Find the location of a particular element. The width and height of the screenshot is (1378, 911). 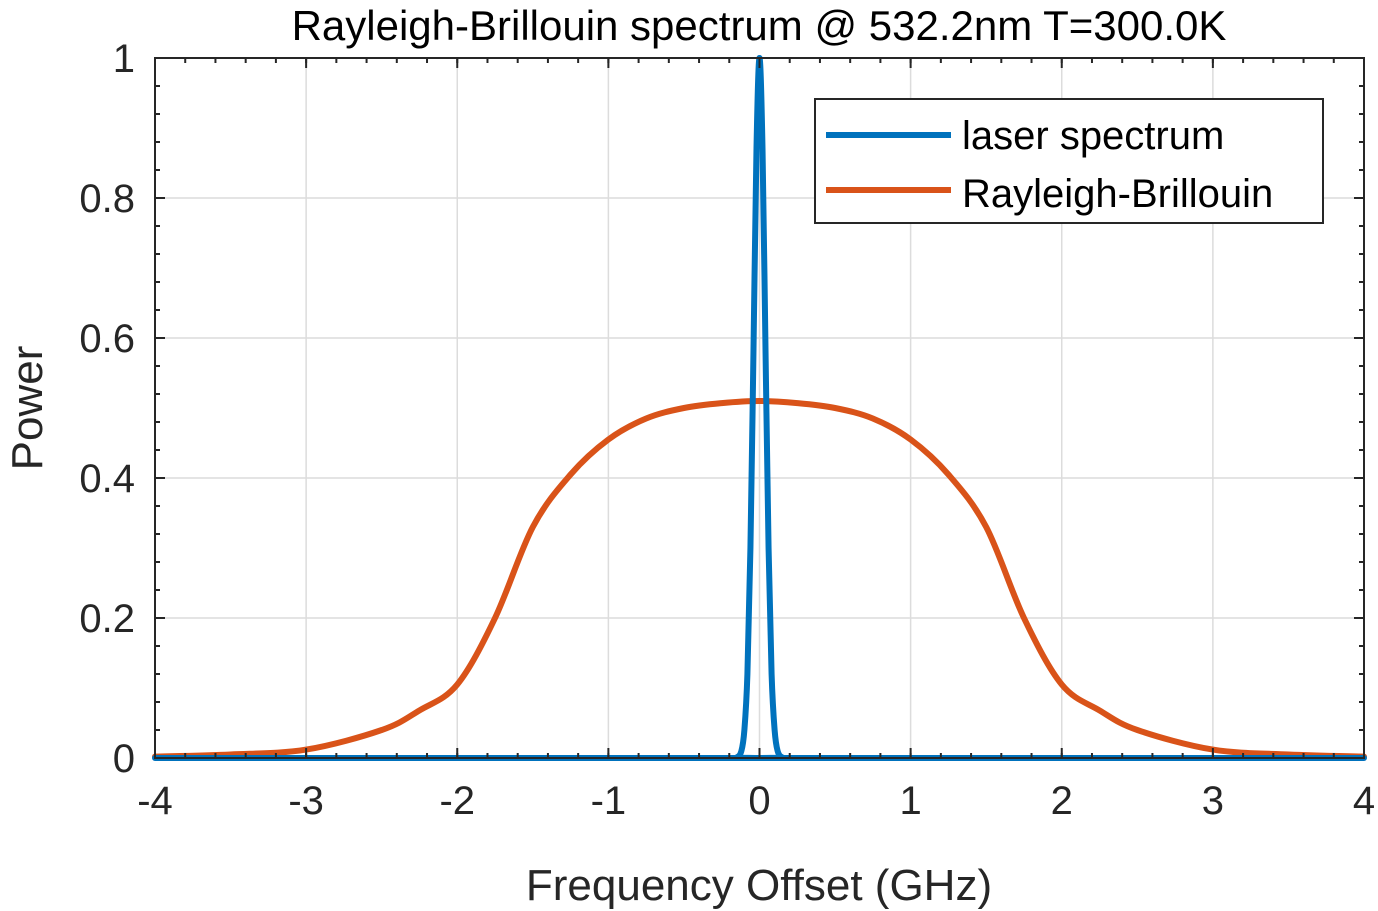

x-tick-label: 1 is located at coordinates (911, 801).